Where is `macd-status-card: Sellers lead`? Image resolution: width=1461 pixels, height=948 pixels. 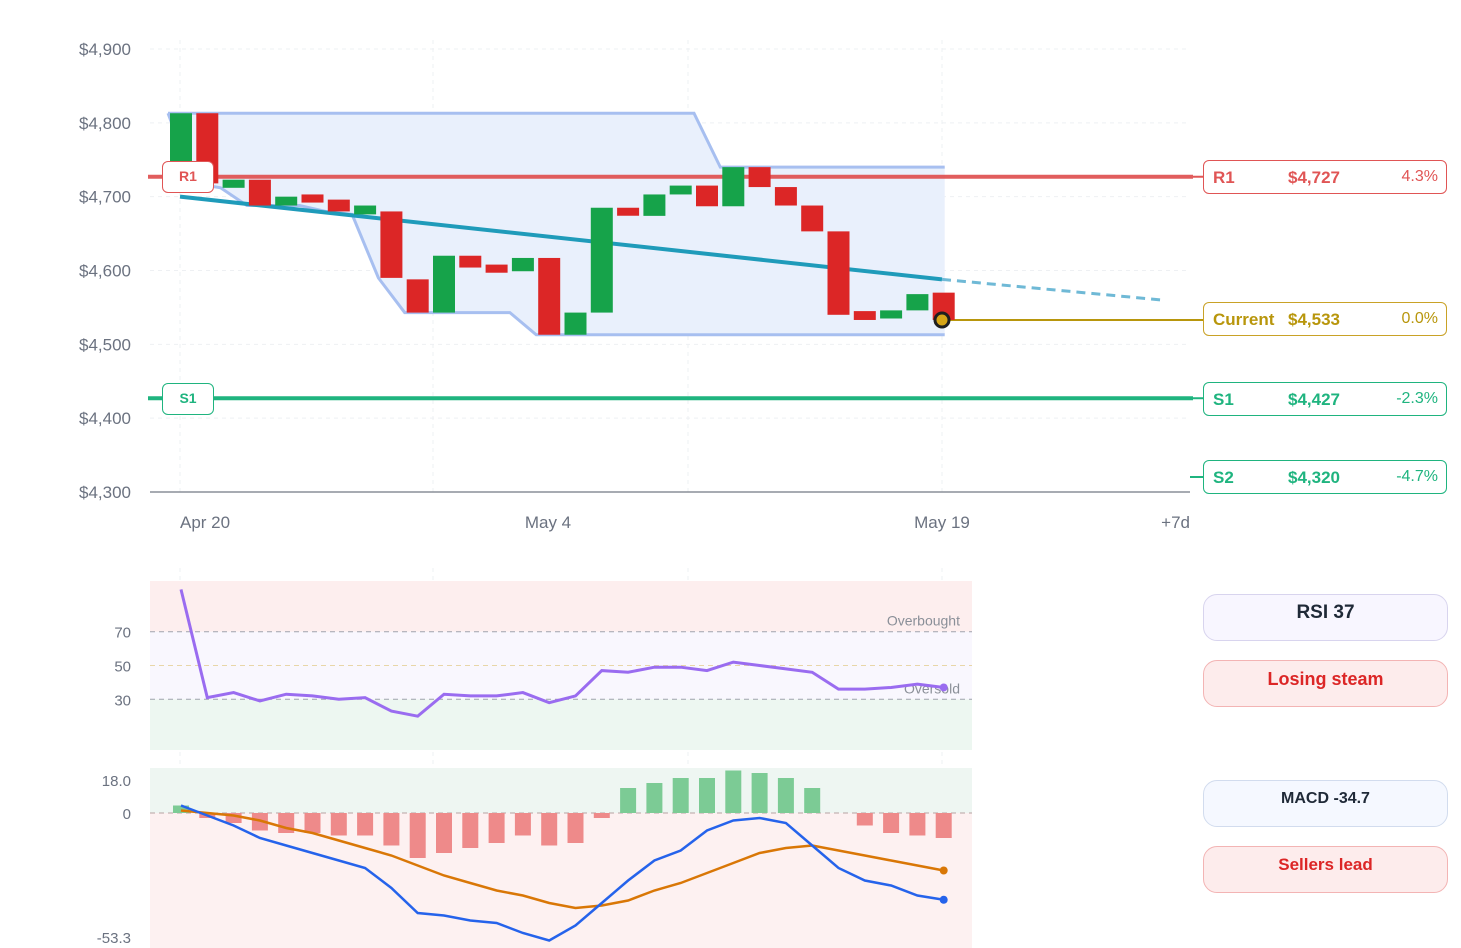 macd-status-card: Sellers lead is located at coordinates (1325, 869).